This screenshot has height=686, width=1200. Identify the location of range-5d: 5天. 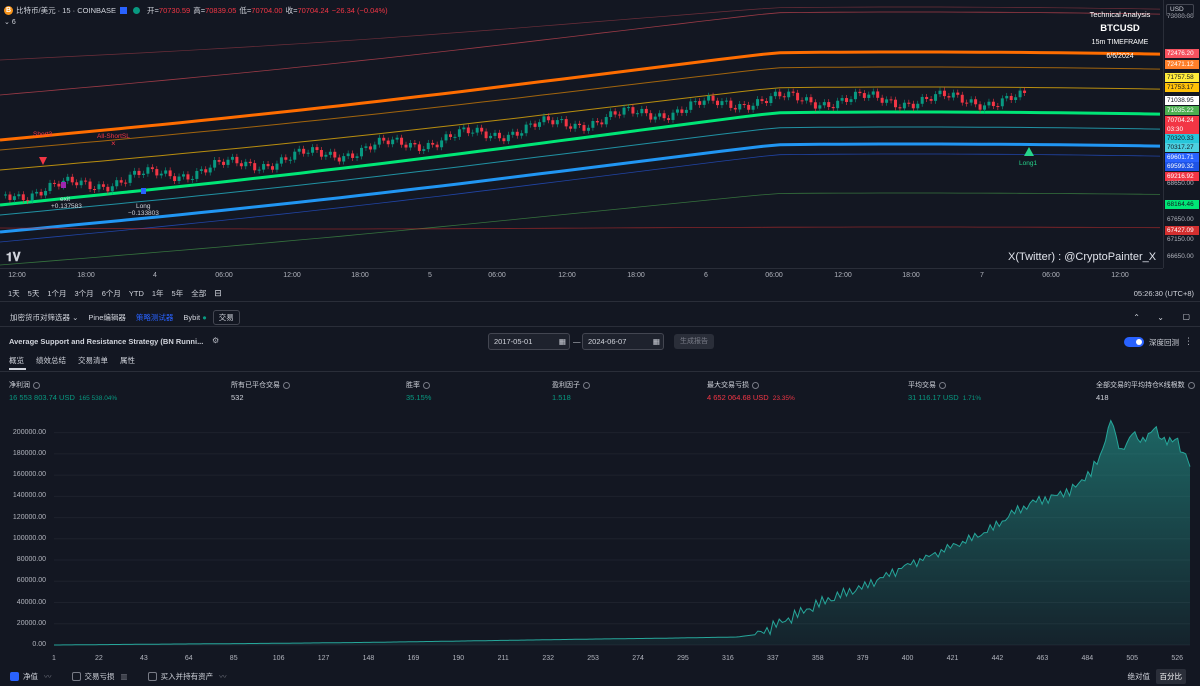
(33, 293).